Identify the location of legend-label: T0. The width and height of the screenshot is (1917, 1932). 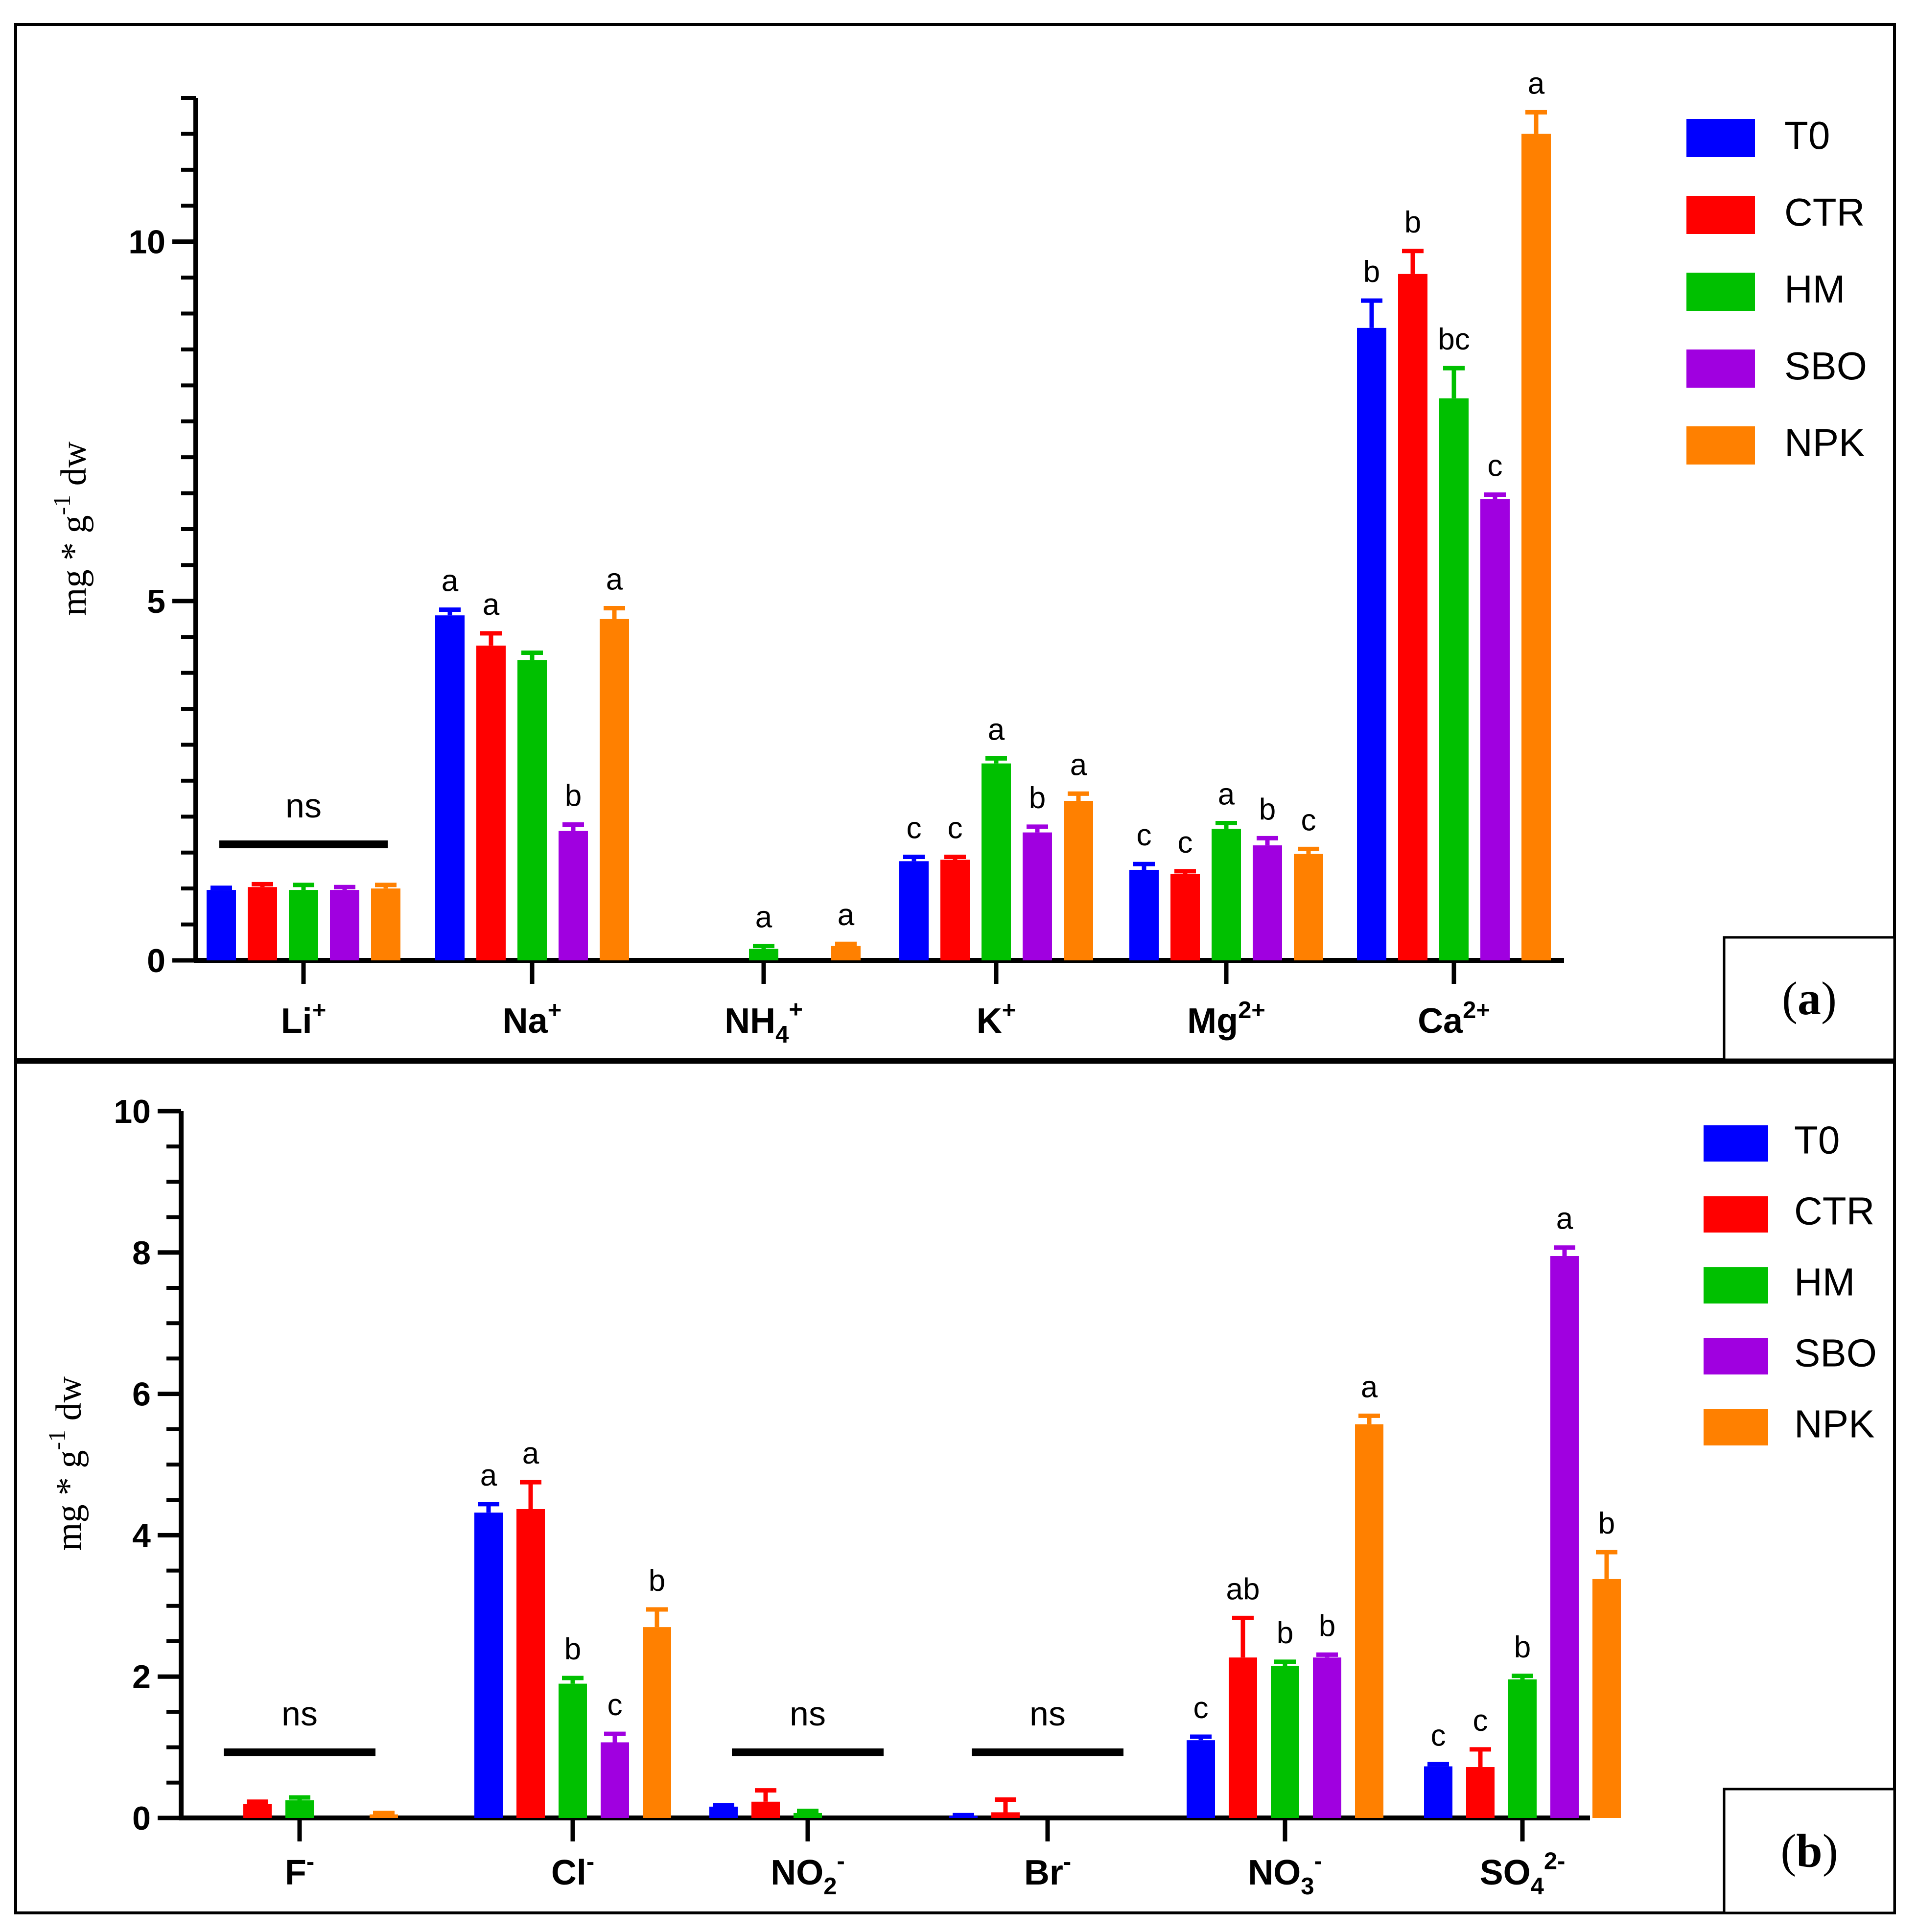
(1807, 135).